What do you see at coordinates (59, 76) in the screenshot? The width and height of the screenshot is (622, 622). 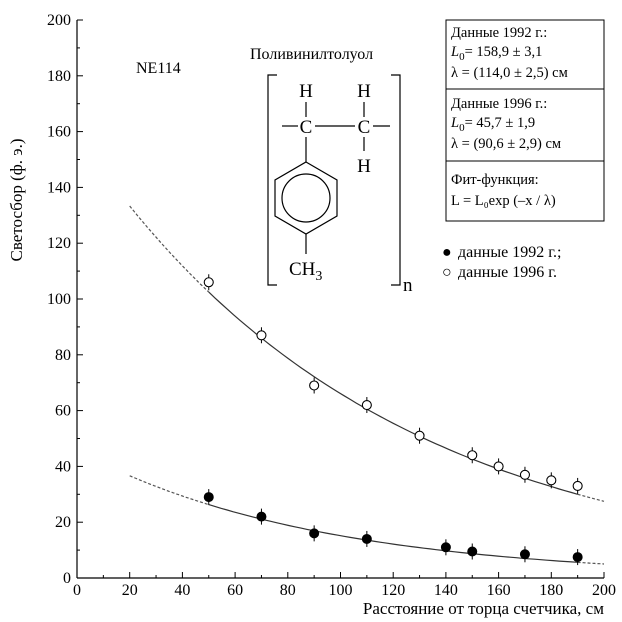 I see `y-tick-label: 180` at bounding box center [59, 76].